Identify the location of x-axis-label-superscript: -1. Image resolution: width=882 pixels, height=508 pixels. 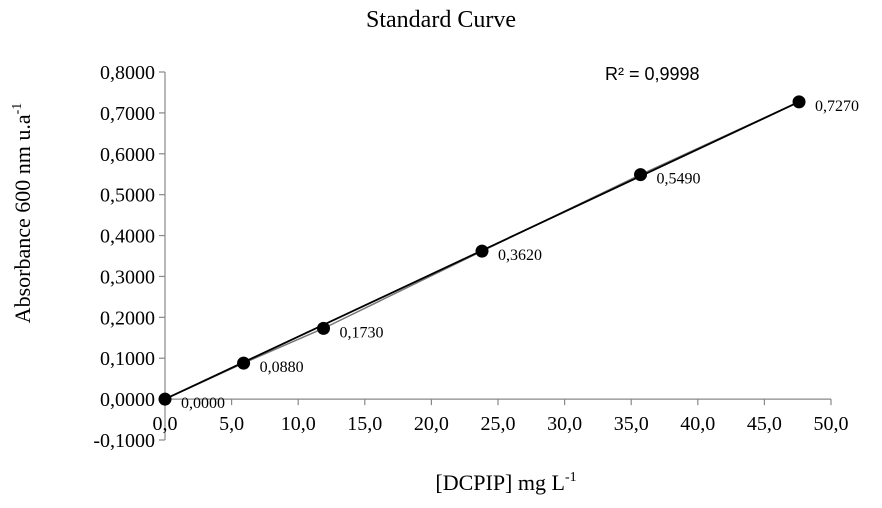
(571, 477).